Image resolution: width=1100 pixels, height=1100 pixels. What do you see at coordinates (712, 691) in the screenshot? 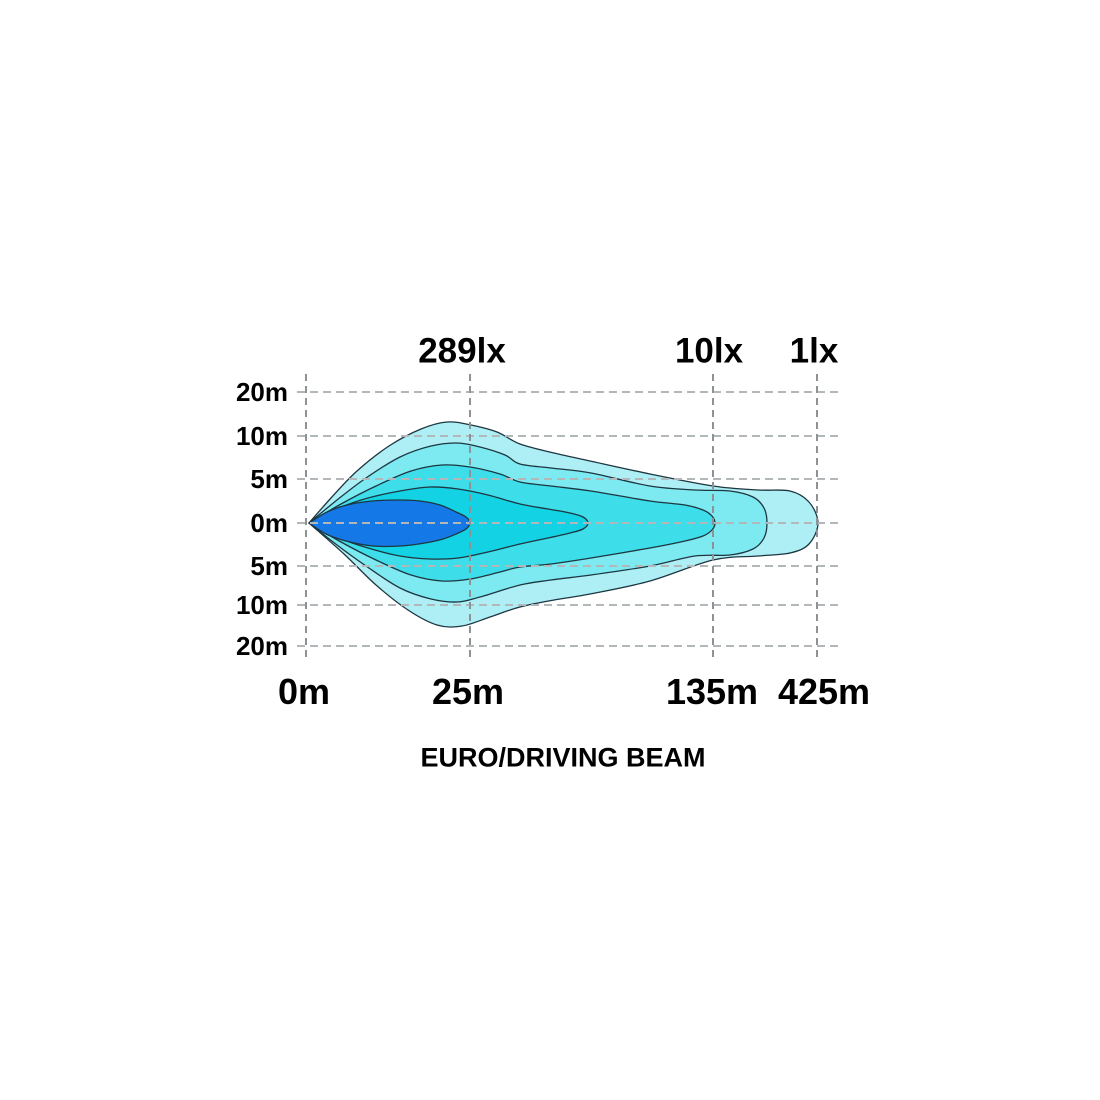
I see `x-axis-tick-label-2: 135m` at bounding box center [712, 691].